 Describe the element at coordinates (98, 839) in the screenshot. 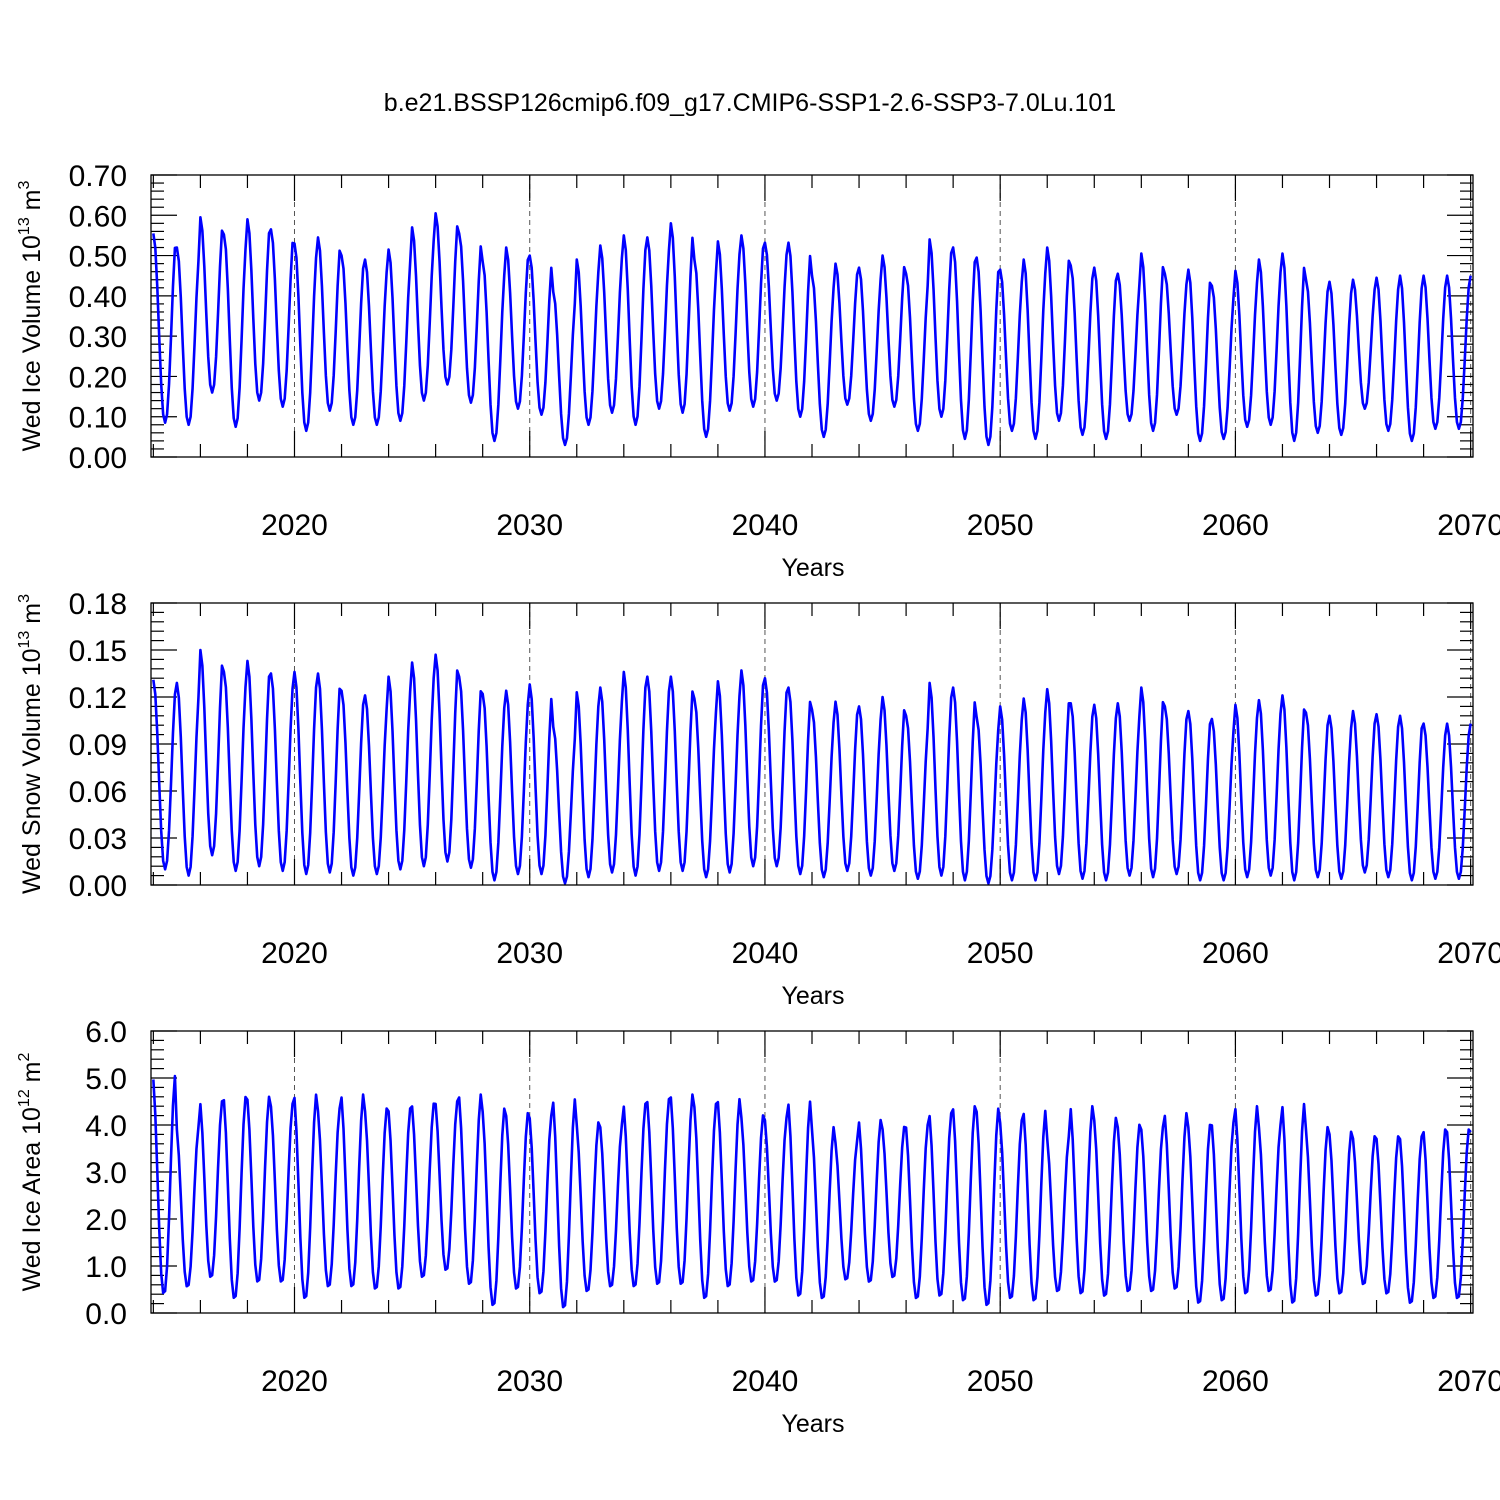

I see `y-tick-label-0.03: 0.03` at that location.